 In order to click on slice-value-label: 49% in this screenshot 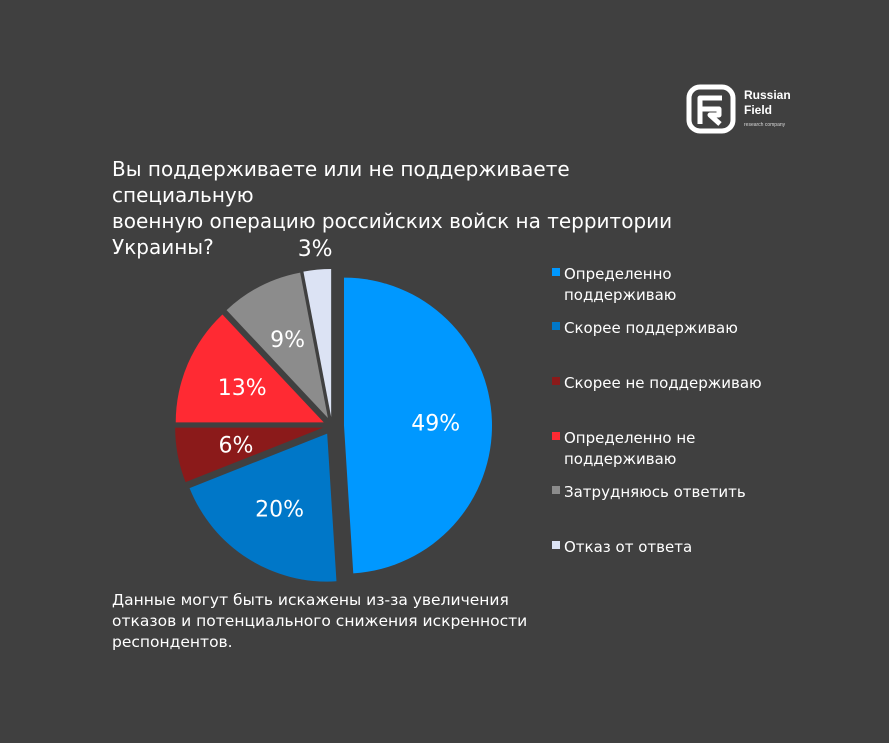, I will do `click(435, 424)`.